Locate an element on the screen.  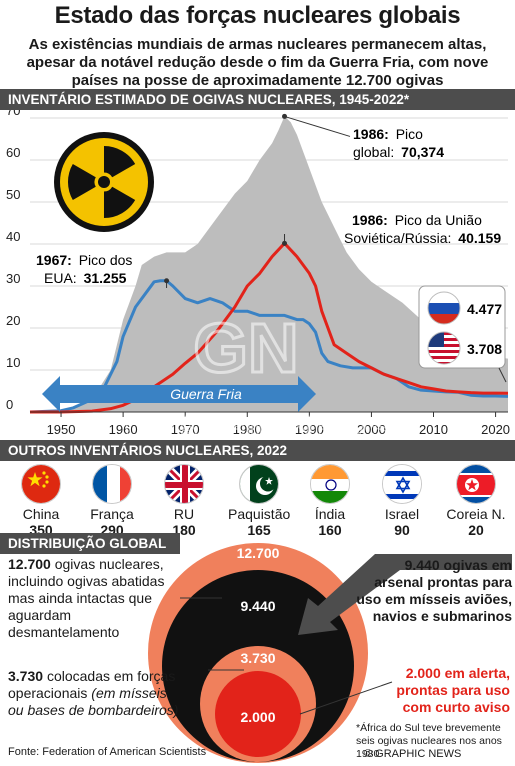
ussr-peak-value: 40.159 is located at coordinates (479, 238).